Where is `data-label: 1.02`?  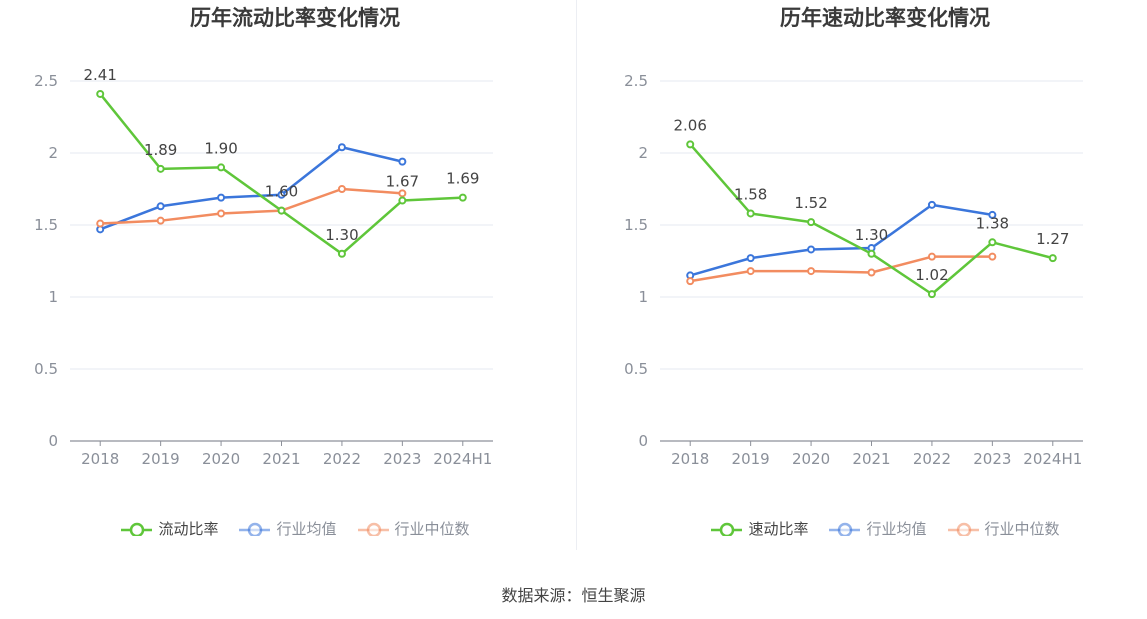 data-label: 1.02 is located at coordinates (931, 275).